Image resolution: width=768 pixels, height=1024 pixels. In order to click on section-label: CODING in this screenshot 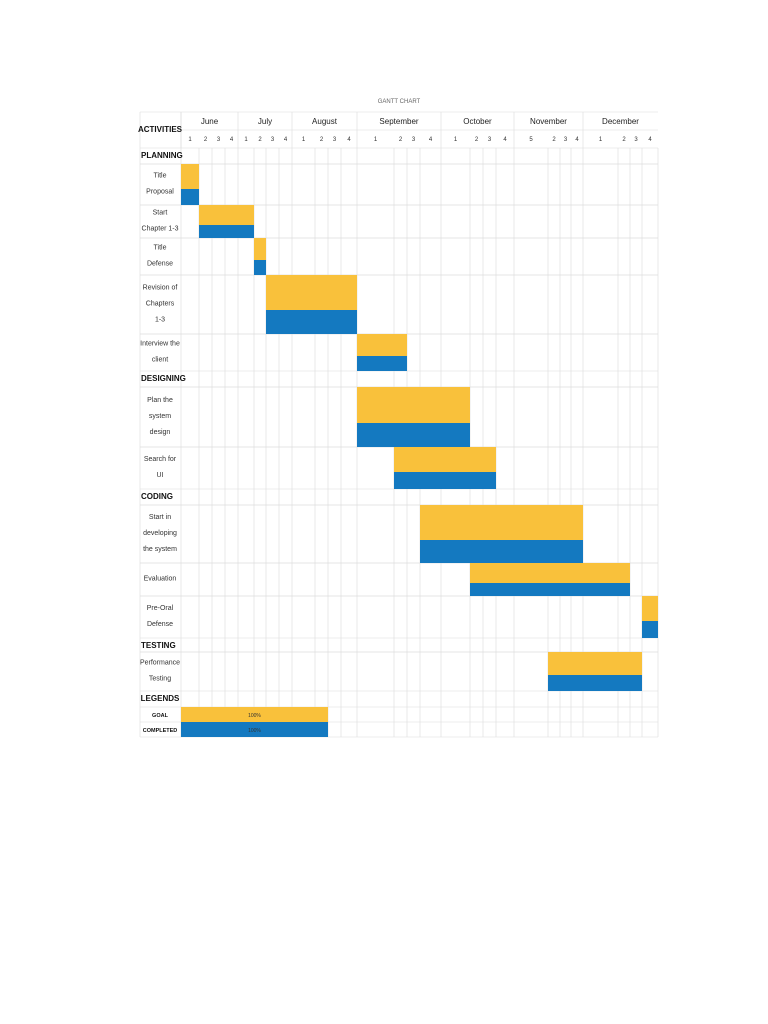, I will do `click(157, 496)`.